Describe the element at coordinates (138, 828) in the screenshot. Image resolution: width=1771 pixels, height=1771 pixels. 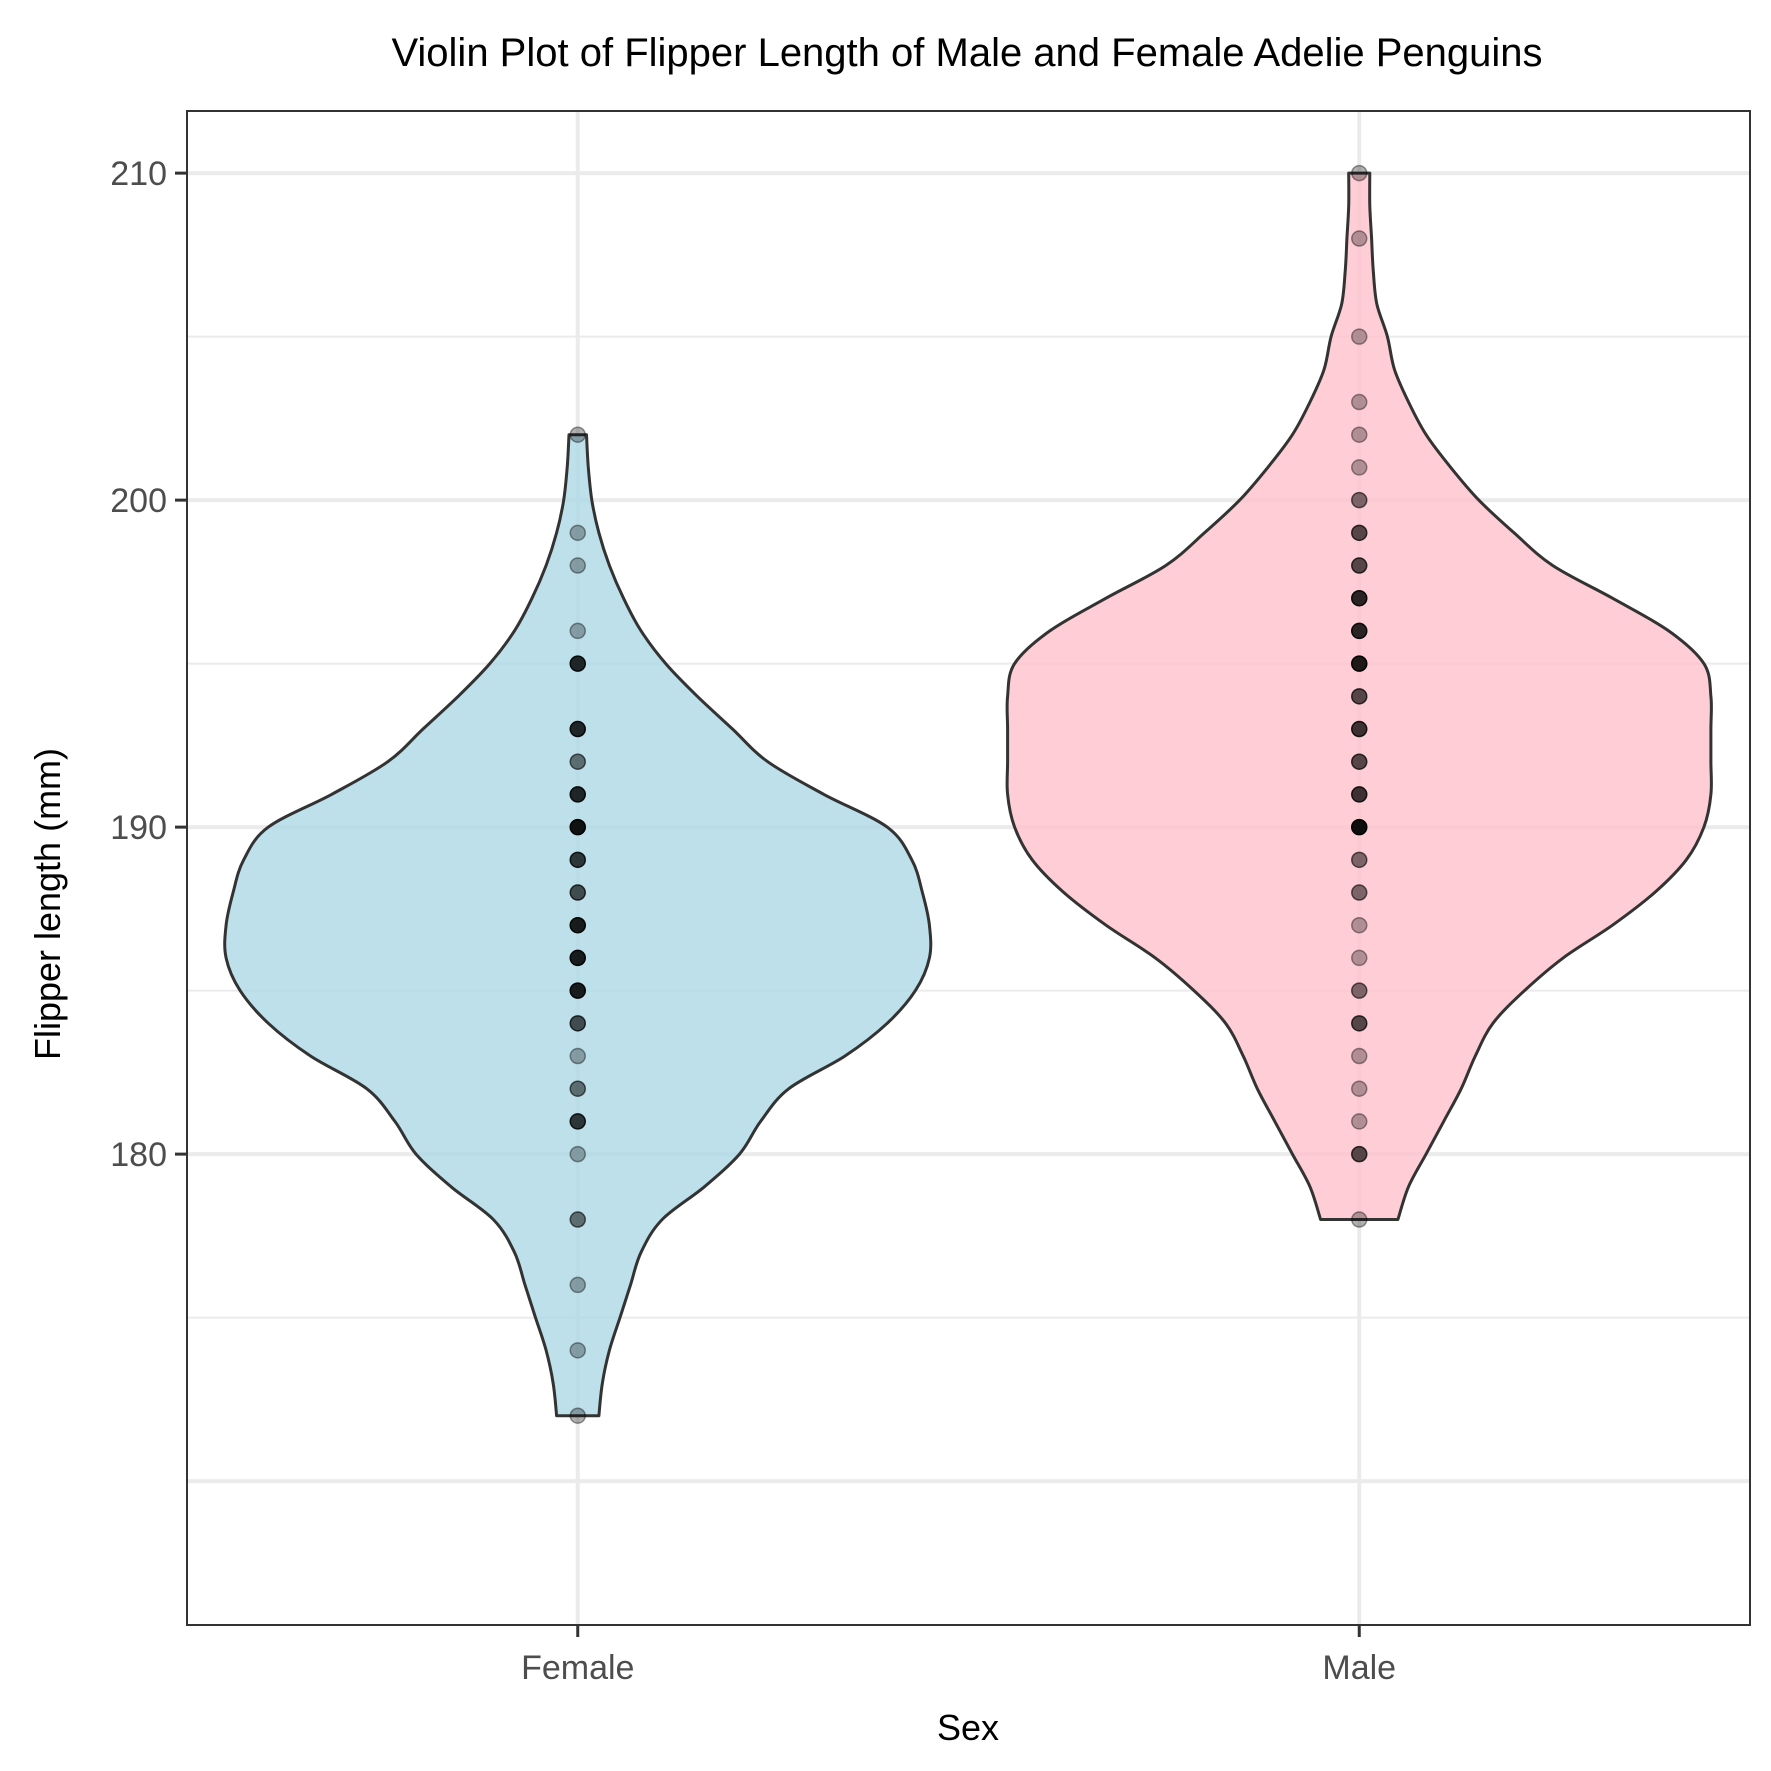
I see `y-tick-label: 190` at that location.